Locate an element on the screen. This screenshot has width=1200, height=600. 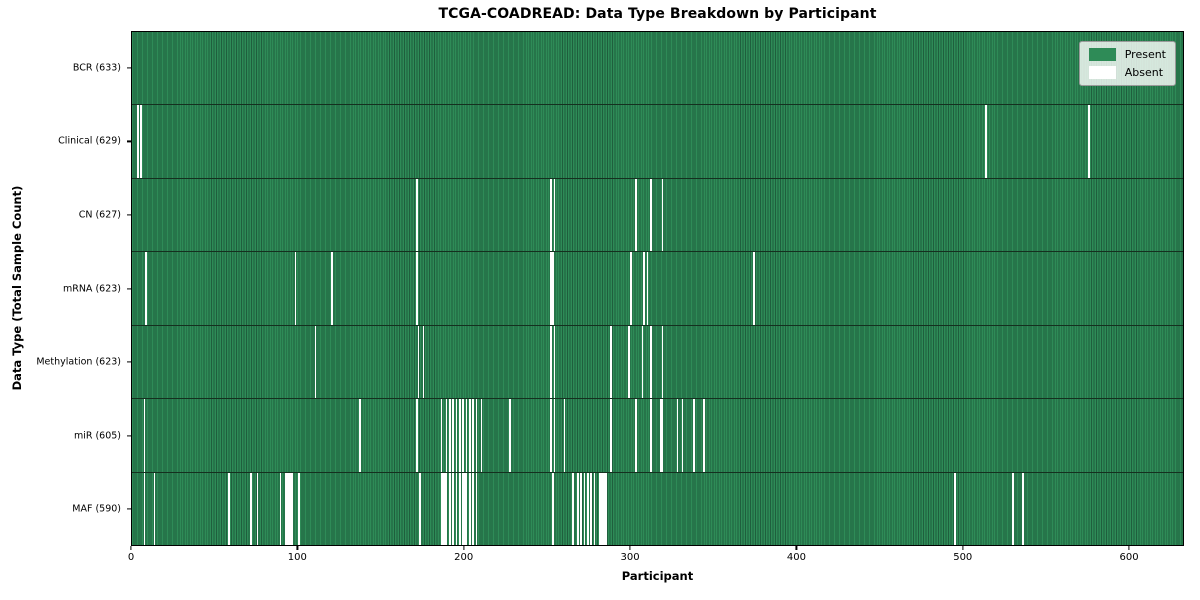
absent-swatch is located at coordinates (1102, 72).